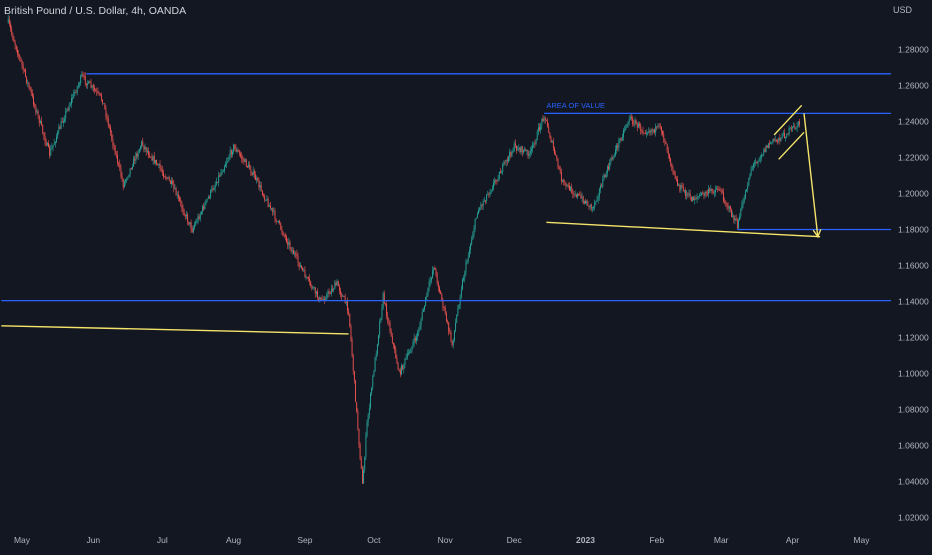 This screenshot has width=932, height=555. What do you see at coordinates (22, 540) in the screenshot?
I see `x-tick-label: May` at bounding box center [22, 540].